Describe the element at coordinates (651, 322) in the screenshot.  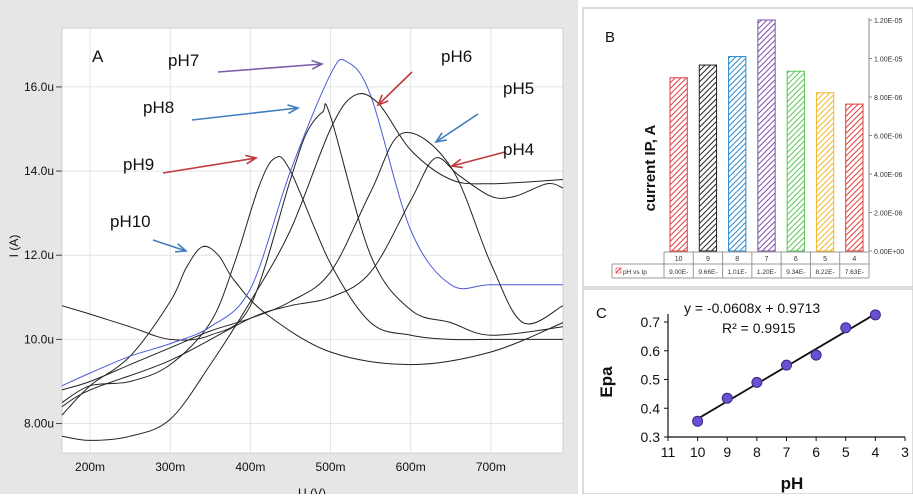
I see `panel-c-y-tick-label: 0.7` at that location.